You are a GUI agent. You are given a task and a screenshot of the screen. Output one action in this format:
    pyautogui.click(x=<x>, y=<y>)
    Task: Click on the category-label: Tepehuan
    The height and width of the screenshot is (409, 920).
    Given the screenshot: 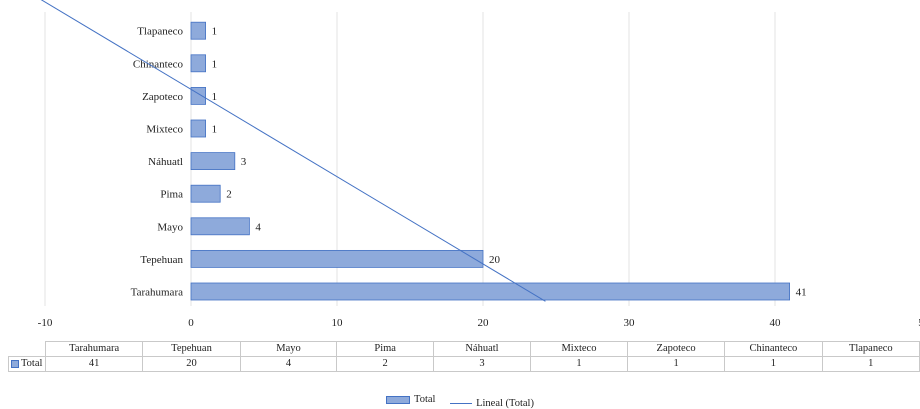 What is the action you would take?
    pyautogui.click(x=161, y=260)
    